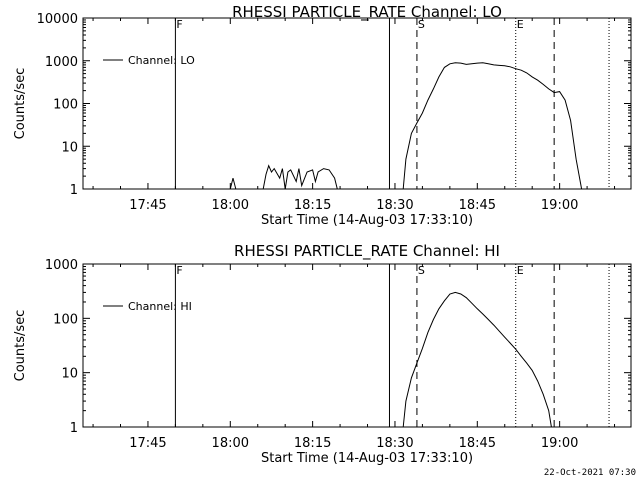 The width and height of the screenshot is (640, 484). What do you see at coordinates (160, 306) in the screenshot?
I see `legend-entry: Channel: HI` at bounding box center [160, 306].